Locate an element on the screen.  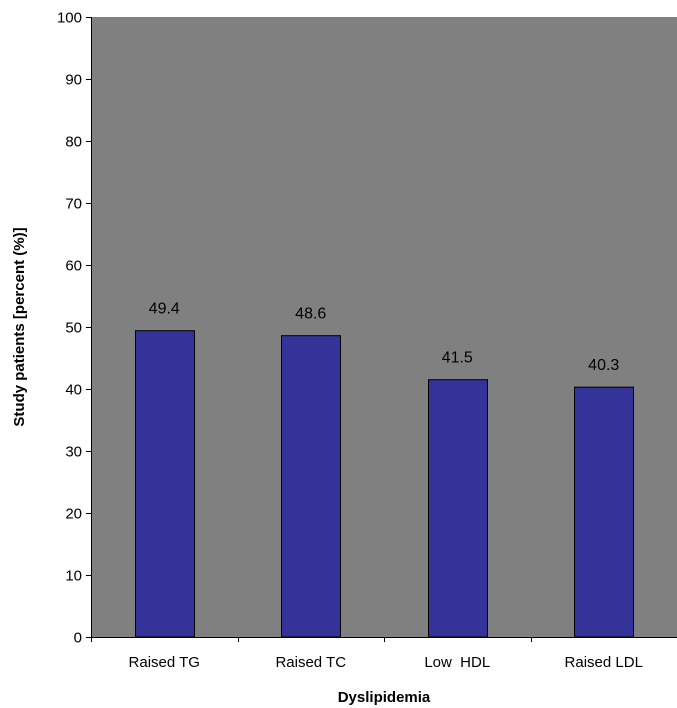
y-tick-label: 40 is located at coordinates (73, 390).